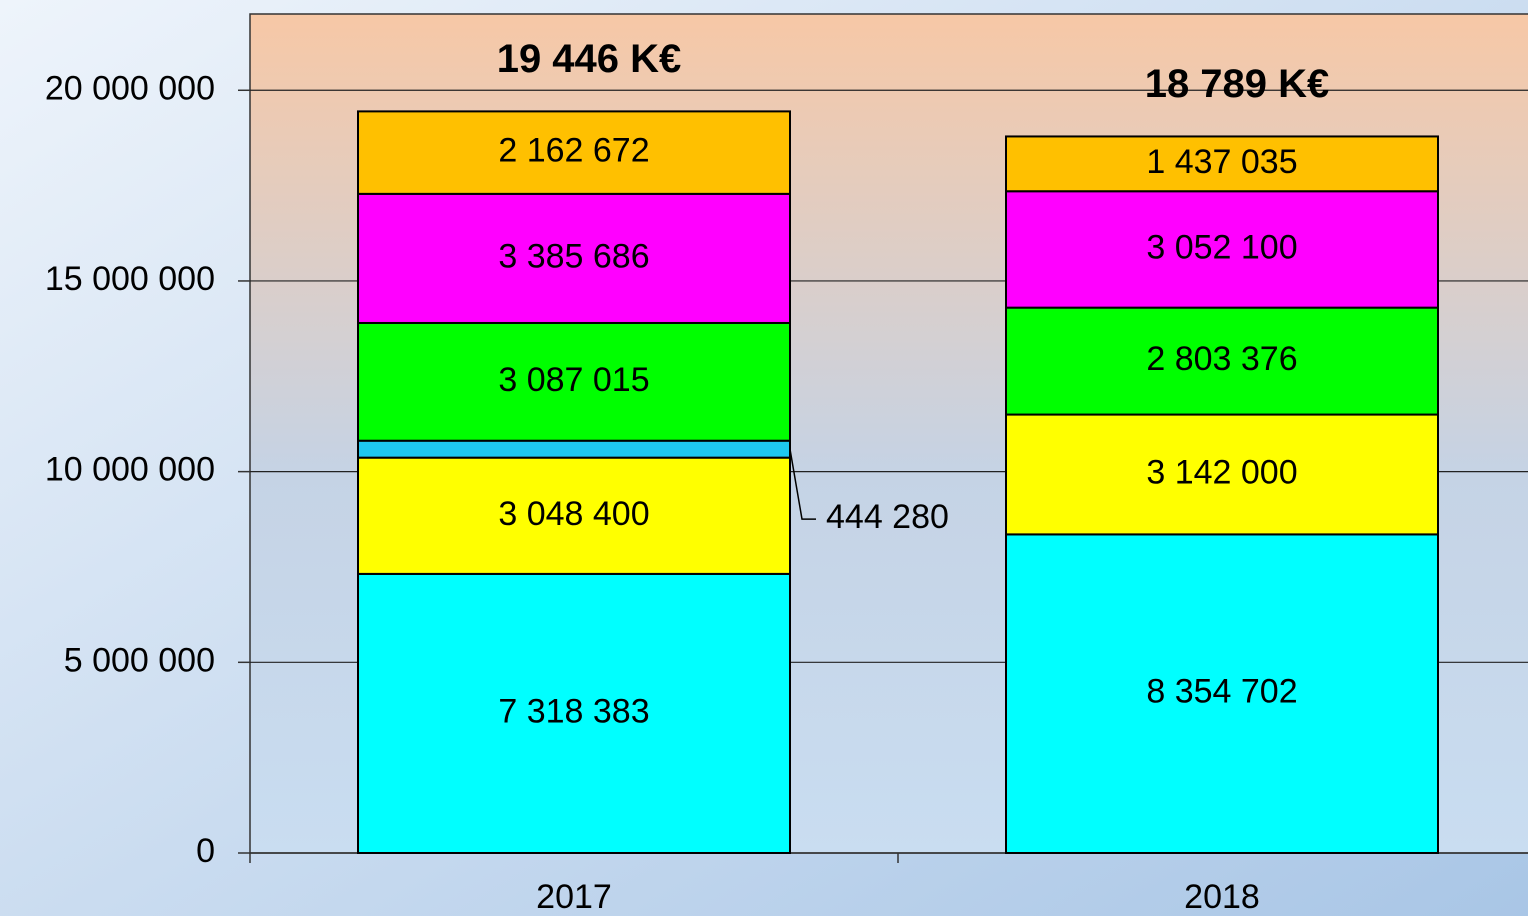  I want to click on total-label: 18 789 K€, so click(1237, 84).